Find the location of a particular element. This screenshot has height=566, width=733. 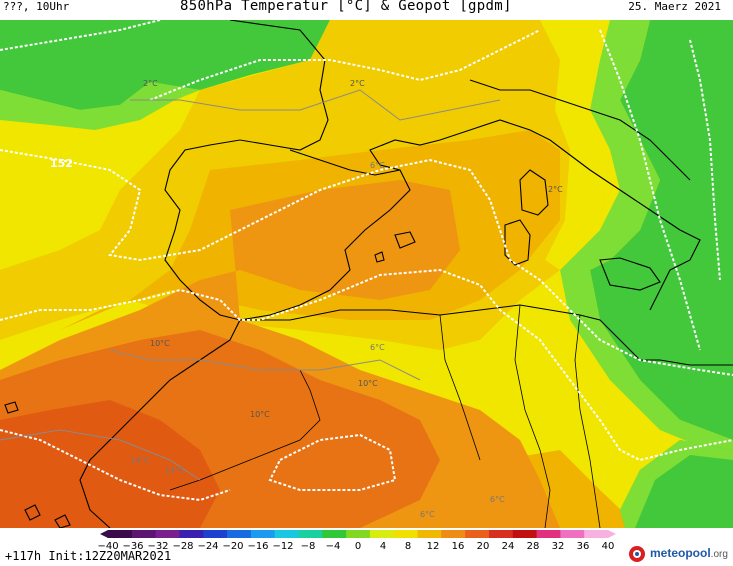

colorbar-tick-label: 16 is located at coordinates (458, 546).